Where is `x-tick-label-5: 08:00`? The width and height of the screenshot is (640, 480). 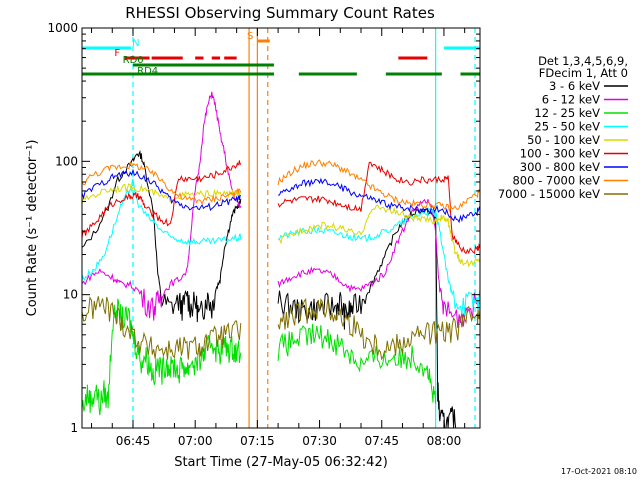 x-tick-label-5: 08:00 is located at coordinates (444, 441).